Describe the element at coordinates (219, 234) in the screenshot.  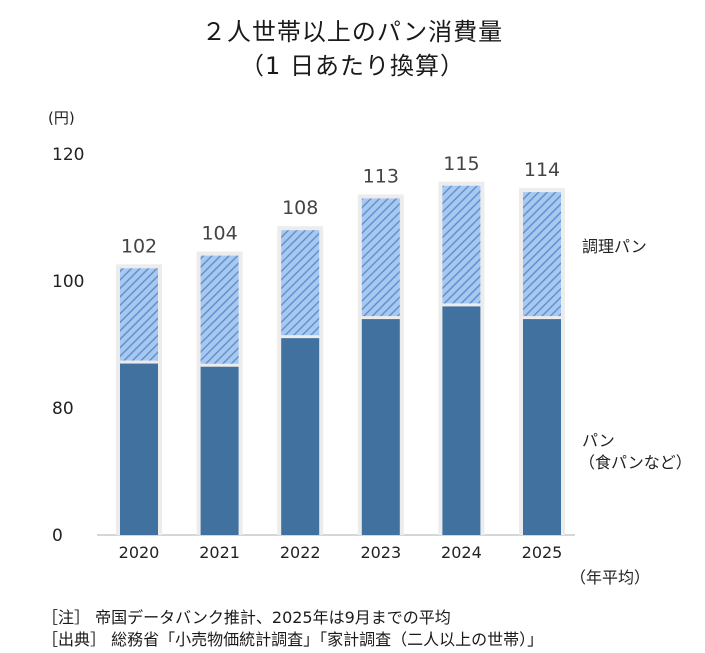
I see `total-label-2021: 104` at that location.